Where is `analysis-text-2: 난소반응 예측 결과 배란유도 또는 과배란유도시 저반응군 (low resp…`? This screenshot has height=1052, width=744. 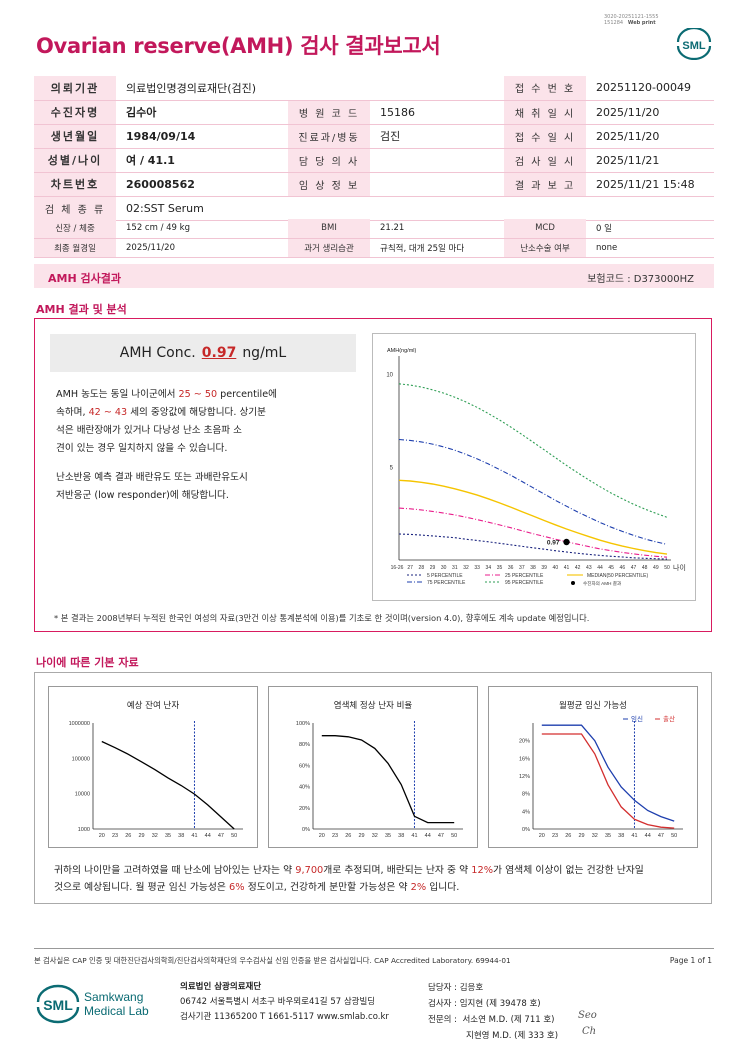
analysis-text-2: 난소반응 예측 결과 배란유도 또는 과배란유도시 저반응군 (low resp… is located at coordinates (152, 486).